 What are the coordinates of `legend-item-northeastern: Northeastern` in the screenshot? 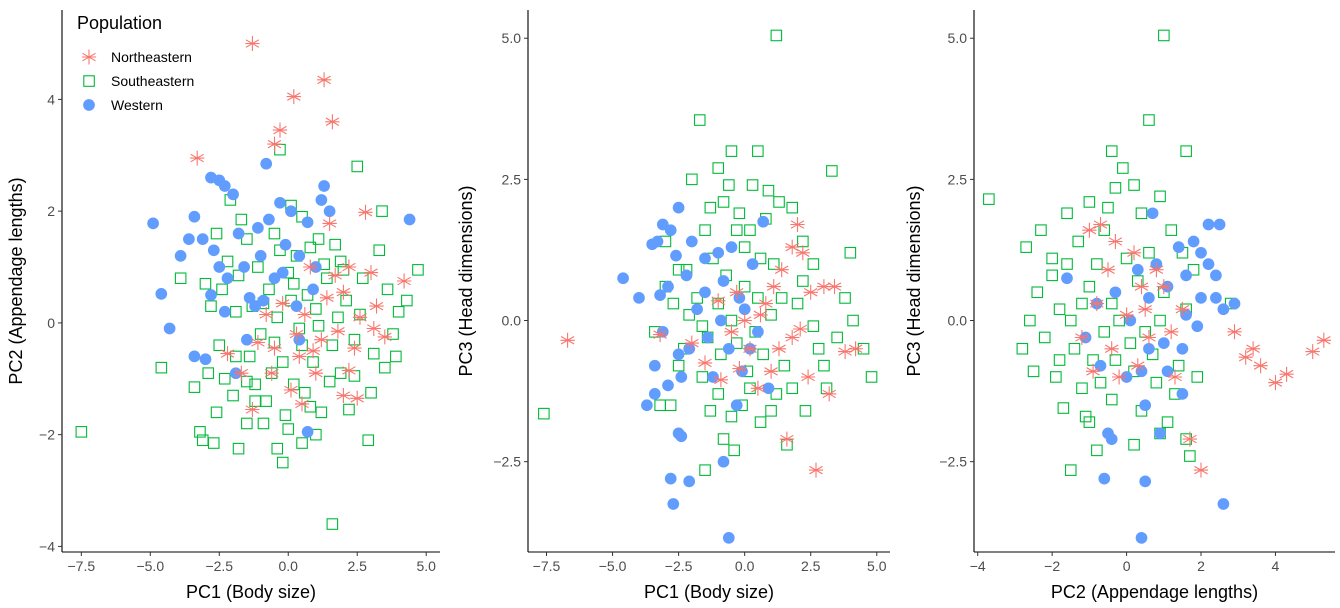 It's located at (136, 57).